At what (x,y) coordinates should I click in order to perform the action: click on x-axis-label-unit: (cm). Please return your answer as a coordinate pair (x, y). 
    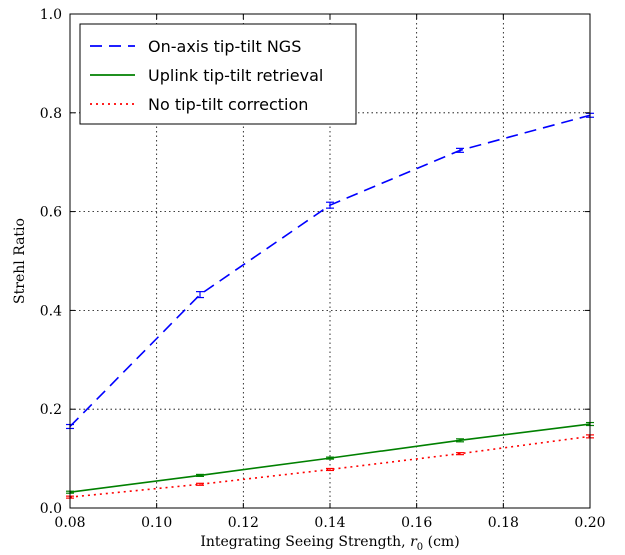
    Looking at the image, I should click on (441, 542).